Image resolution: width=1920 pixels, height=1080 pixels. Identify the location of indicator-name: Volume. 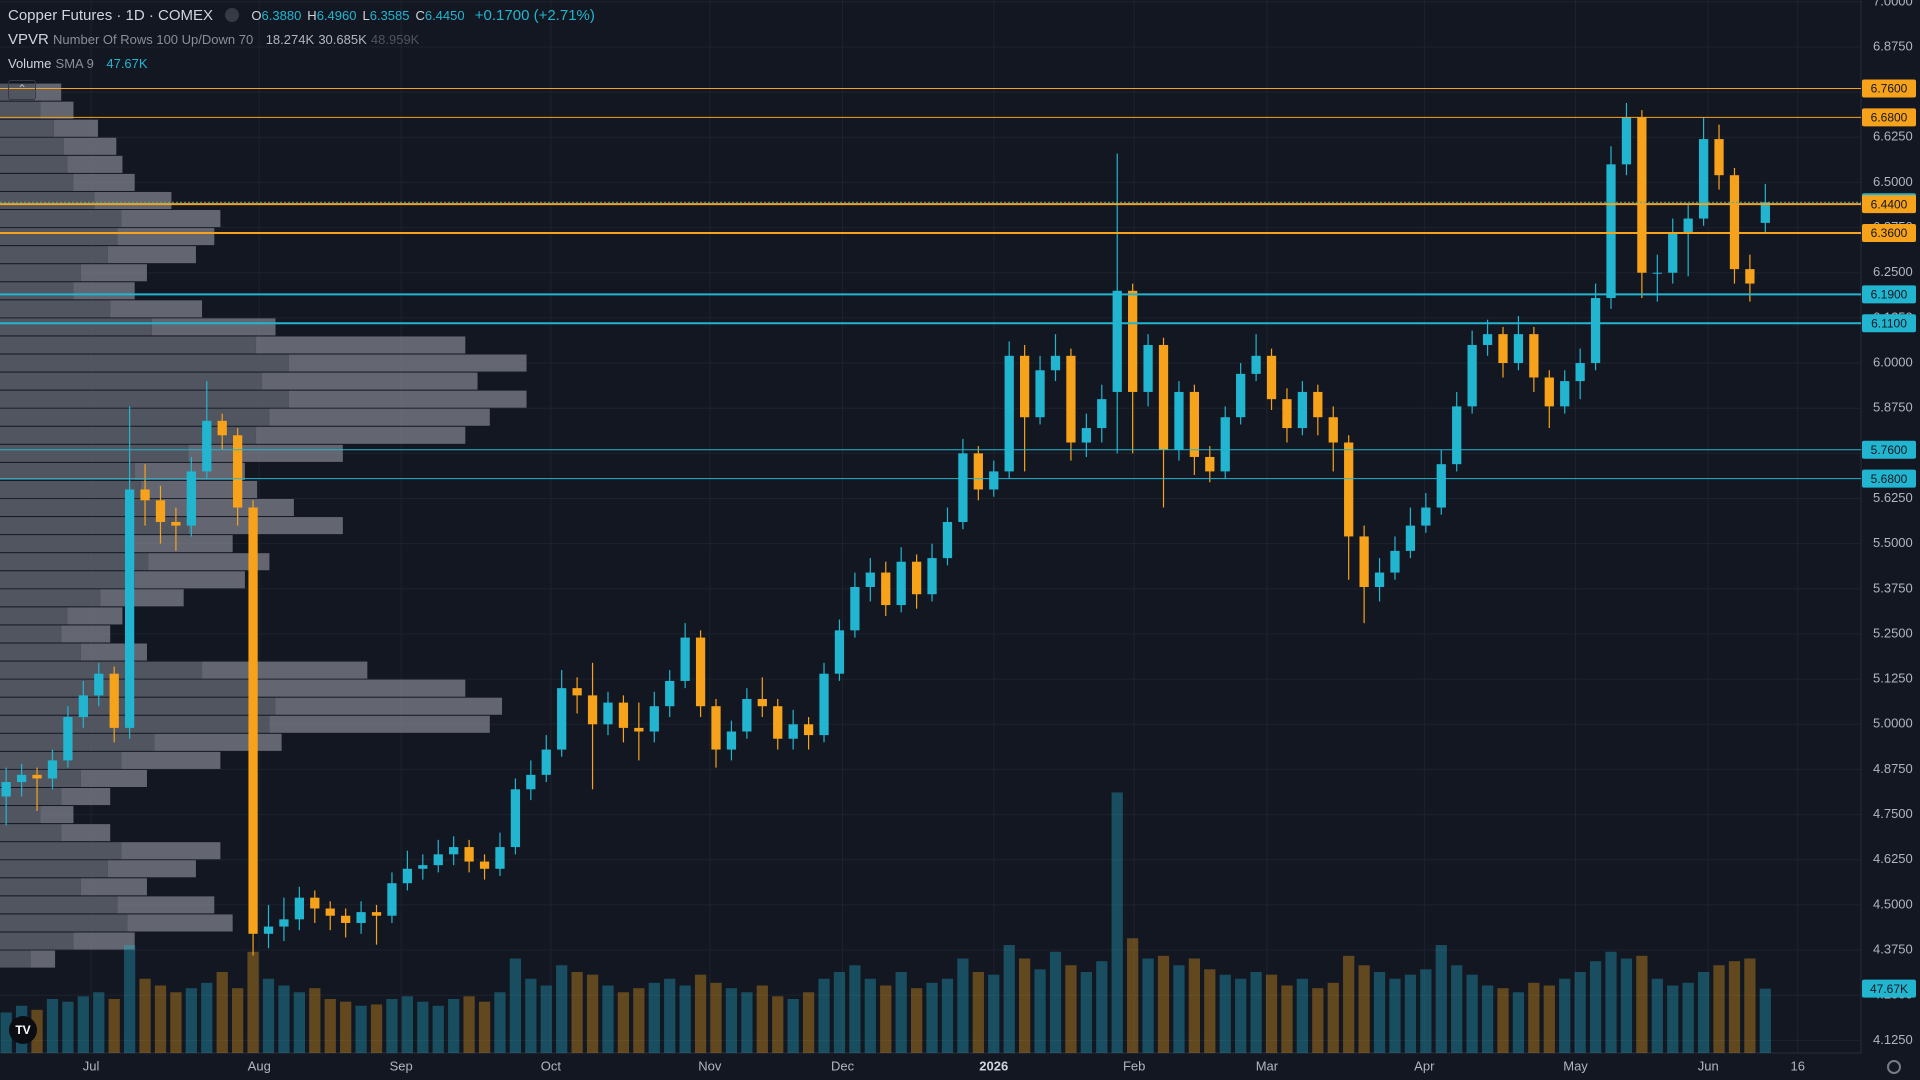
(30, 63).